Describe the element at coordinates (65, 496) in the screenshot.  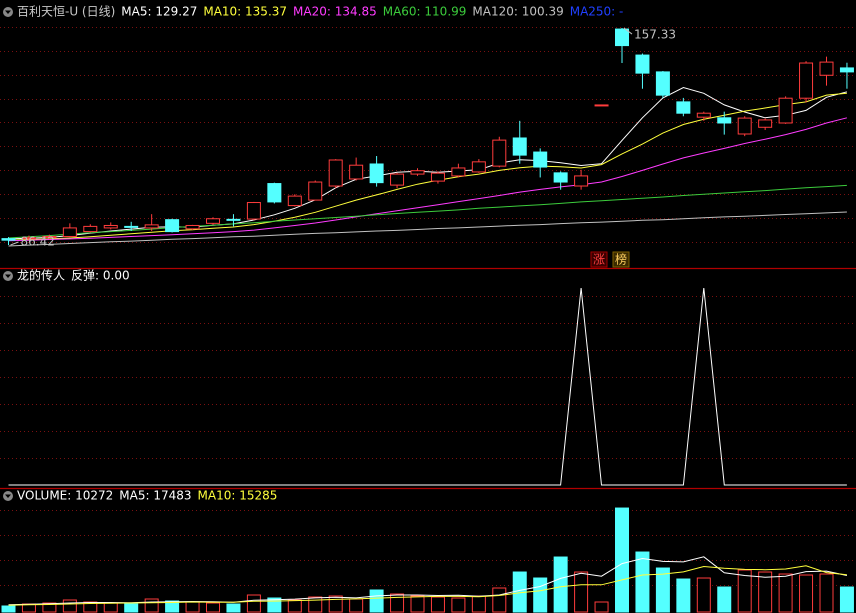
I see `volume-title: VOLUME: 10272` at that location.